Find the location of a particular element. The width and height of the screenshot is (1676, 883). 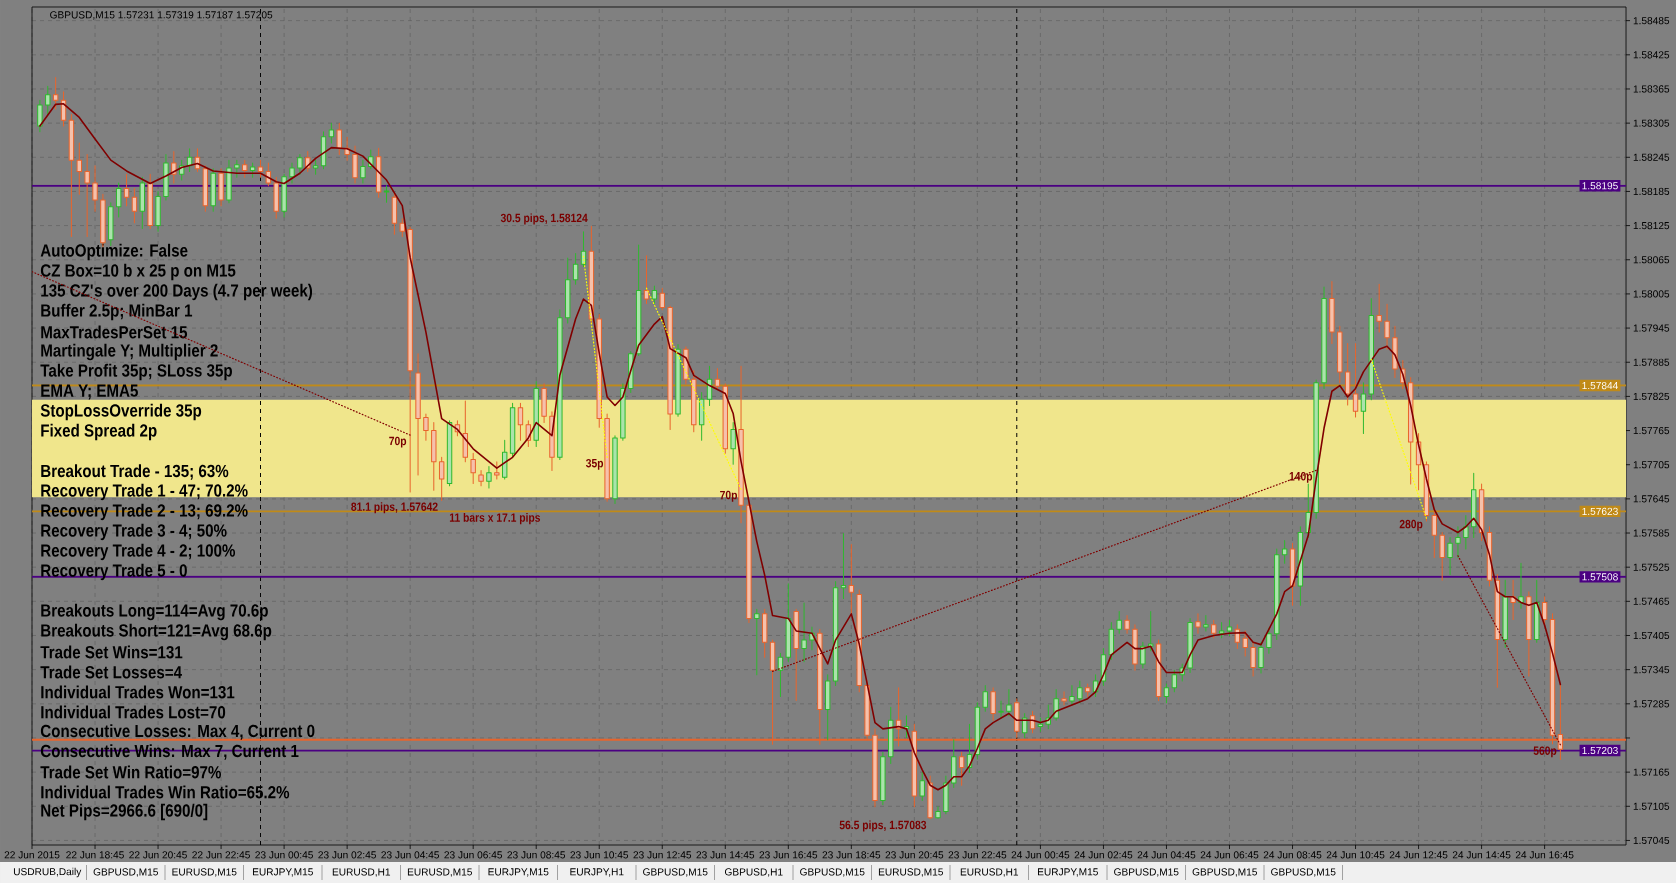

y-tick-label: 1.58005 is located at coordinates (1651, 294).